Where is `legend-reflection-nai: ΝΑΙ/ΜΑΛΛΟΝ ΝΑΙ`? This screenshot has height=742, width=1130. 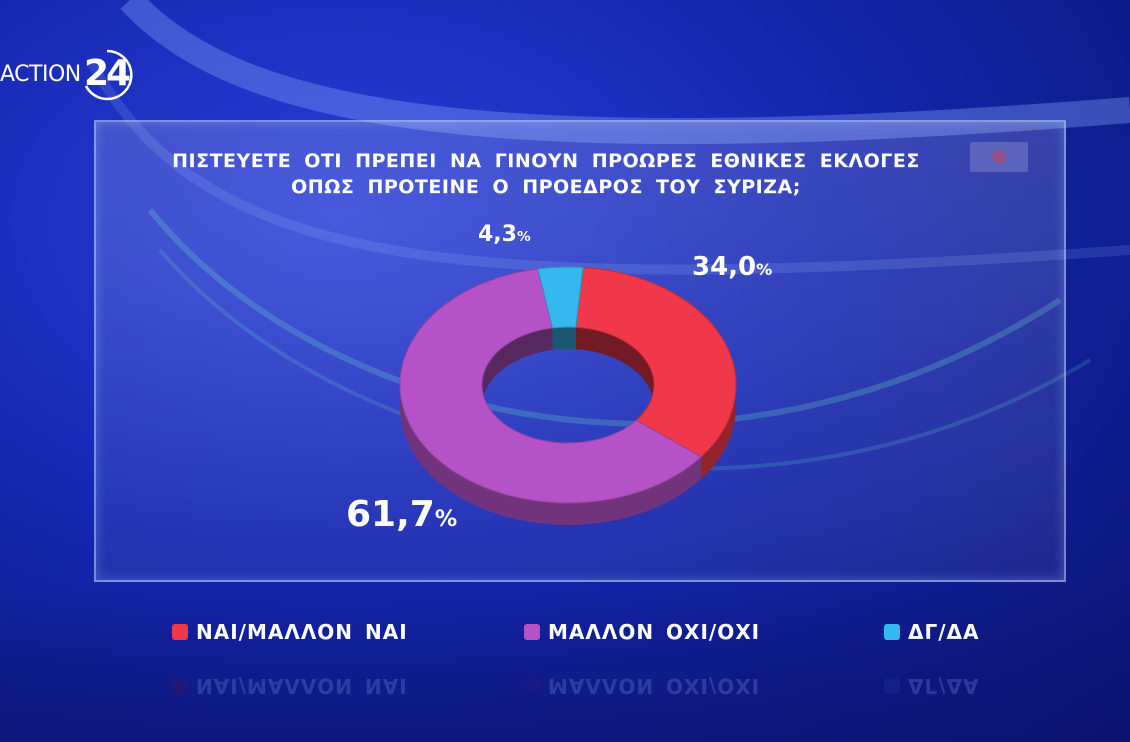 legend-reflection-nai: ΝΑΙ/ΜΑΛΛΟΝ ΝΑΙ is located at coordinates (290, 686).